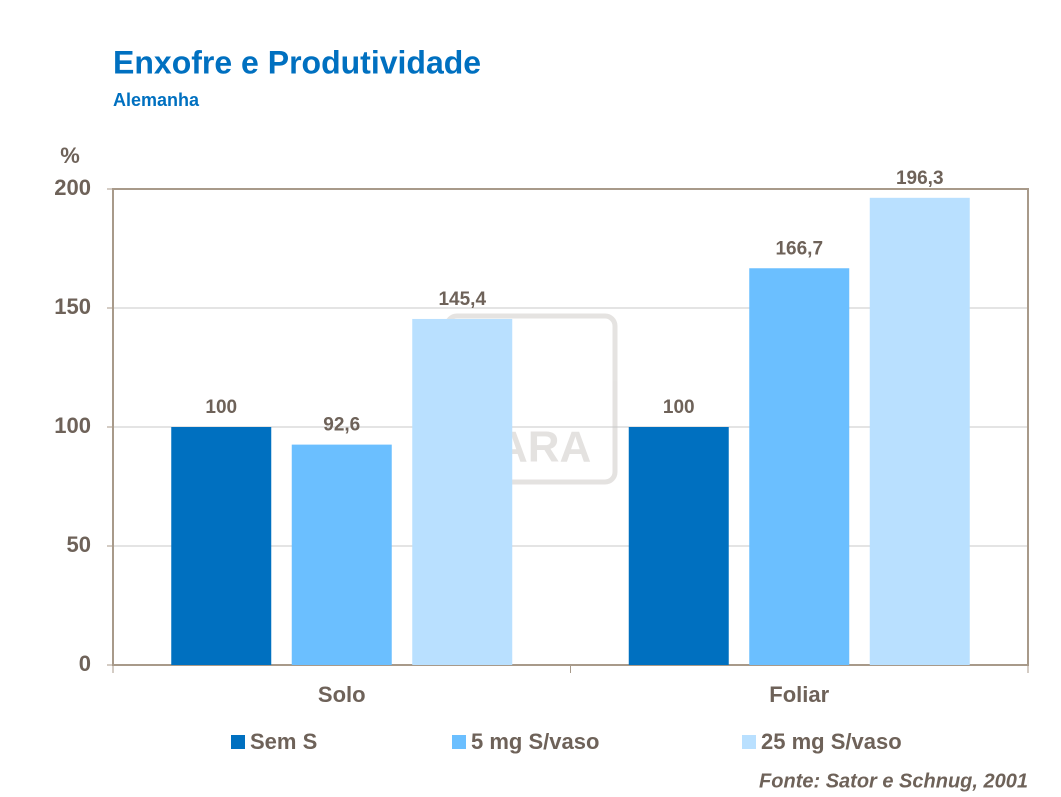  What do you see at coordinates (799, 248) in the screenshot?
I see `value-label: 166,7` at bounding box center [799, 248].